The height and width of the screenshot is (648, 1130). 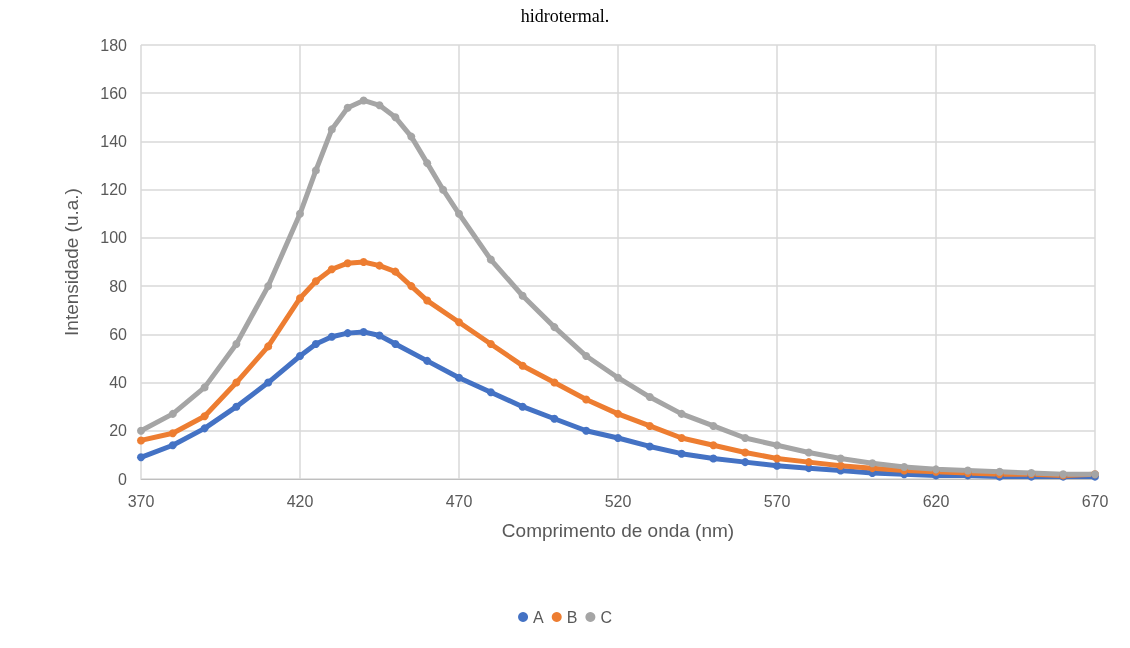 I want to click on y-tick-label: 140, so click(x=114, y=141).